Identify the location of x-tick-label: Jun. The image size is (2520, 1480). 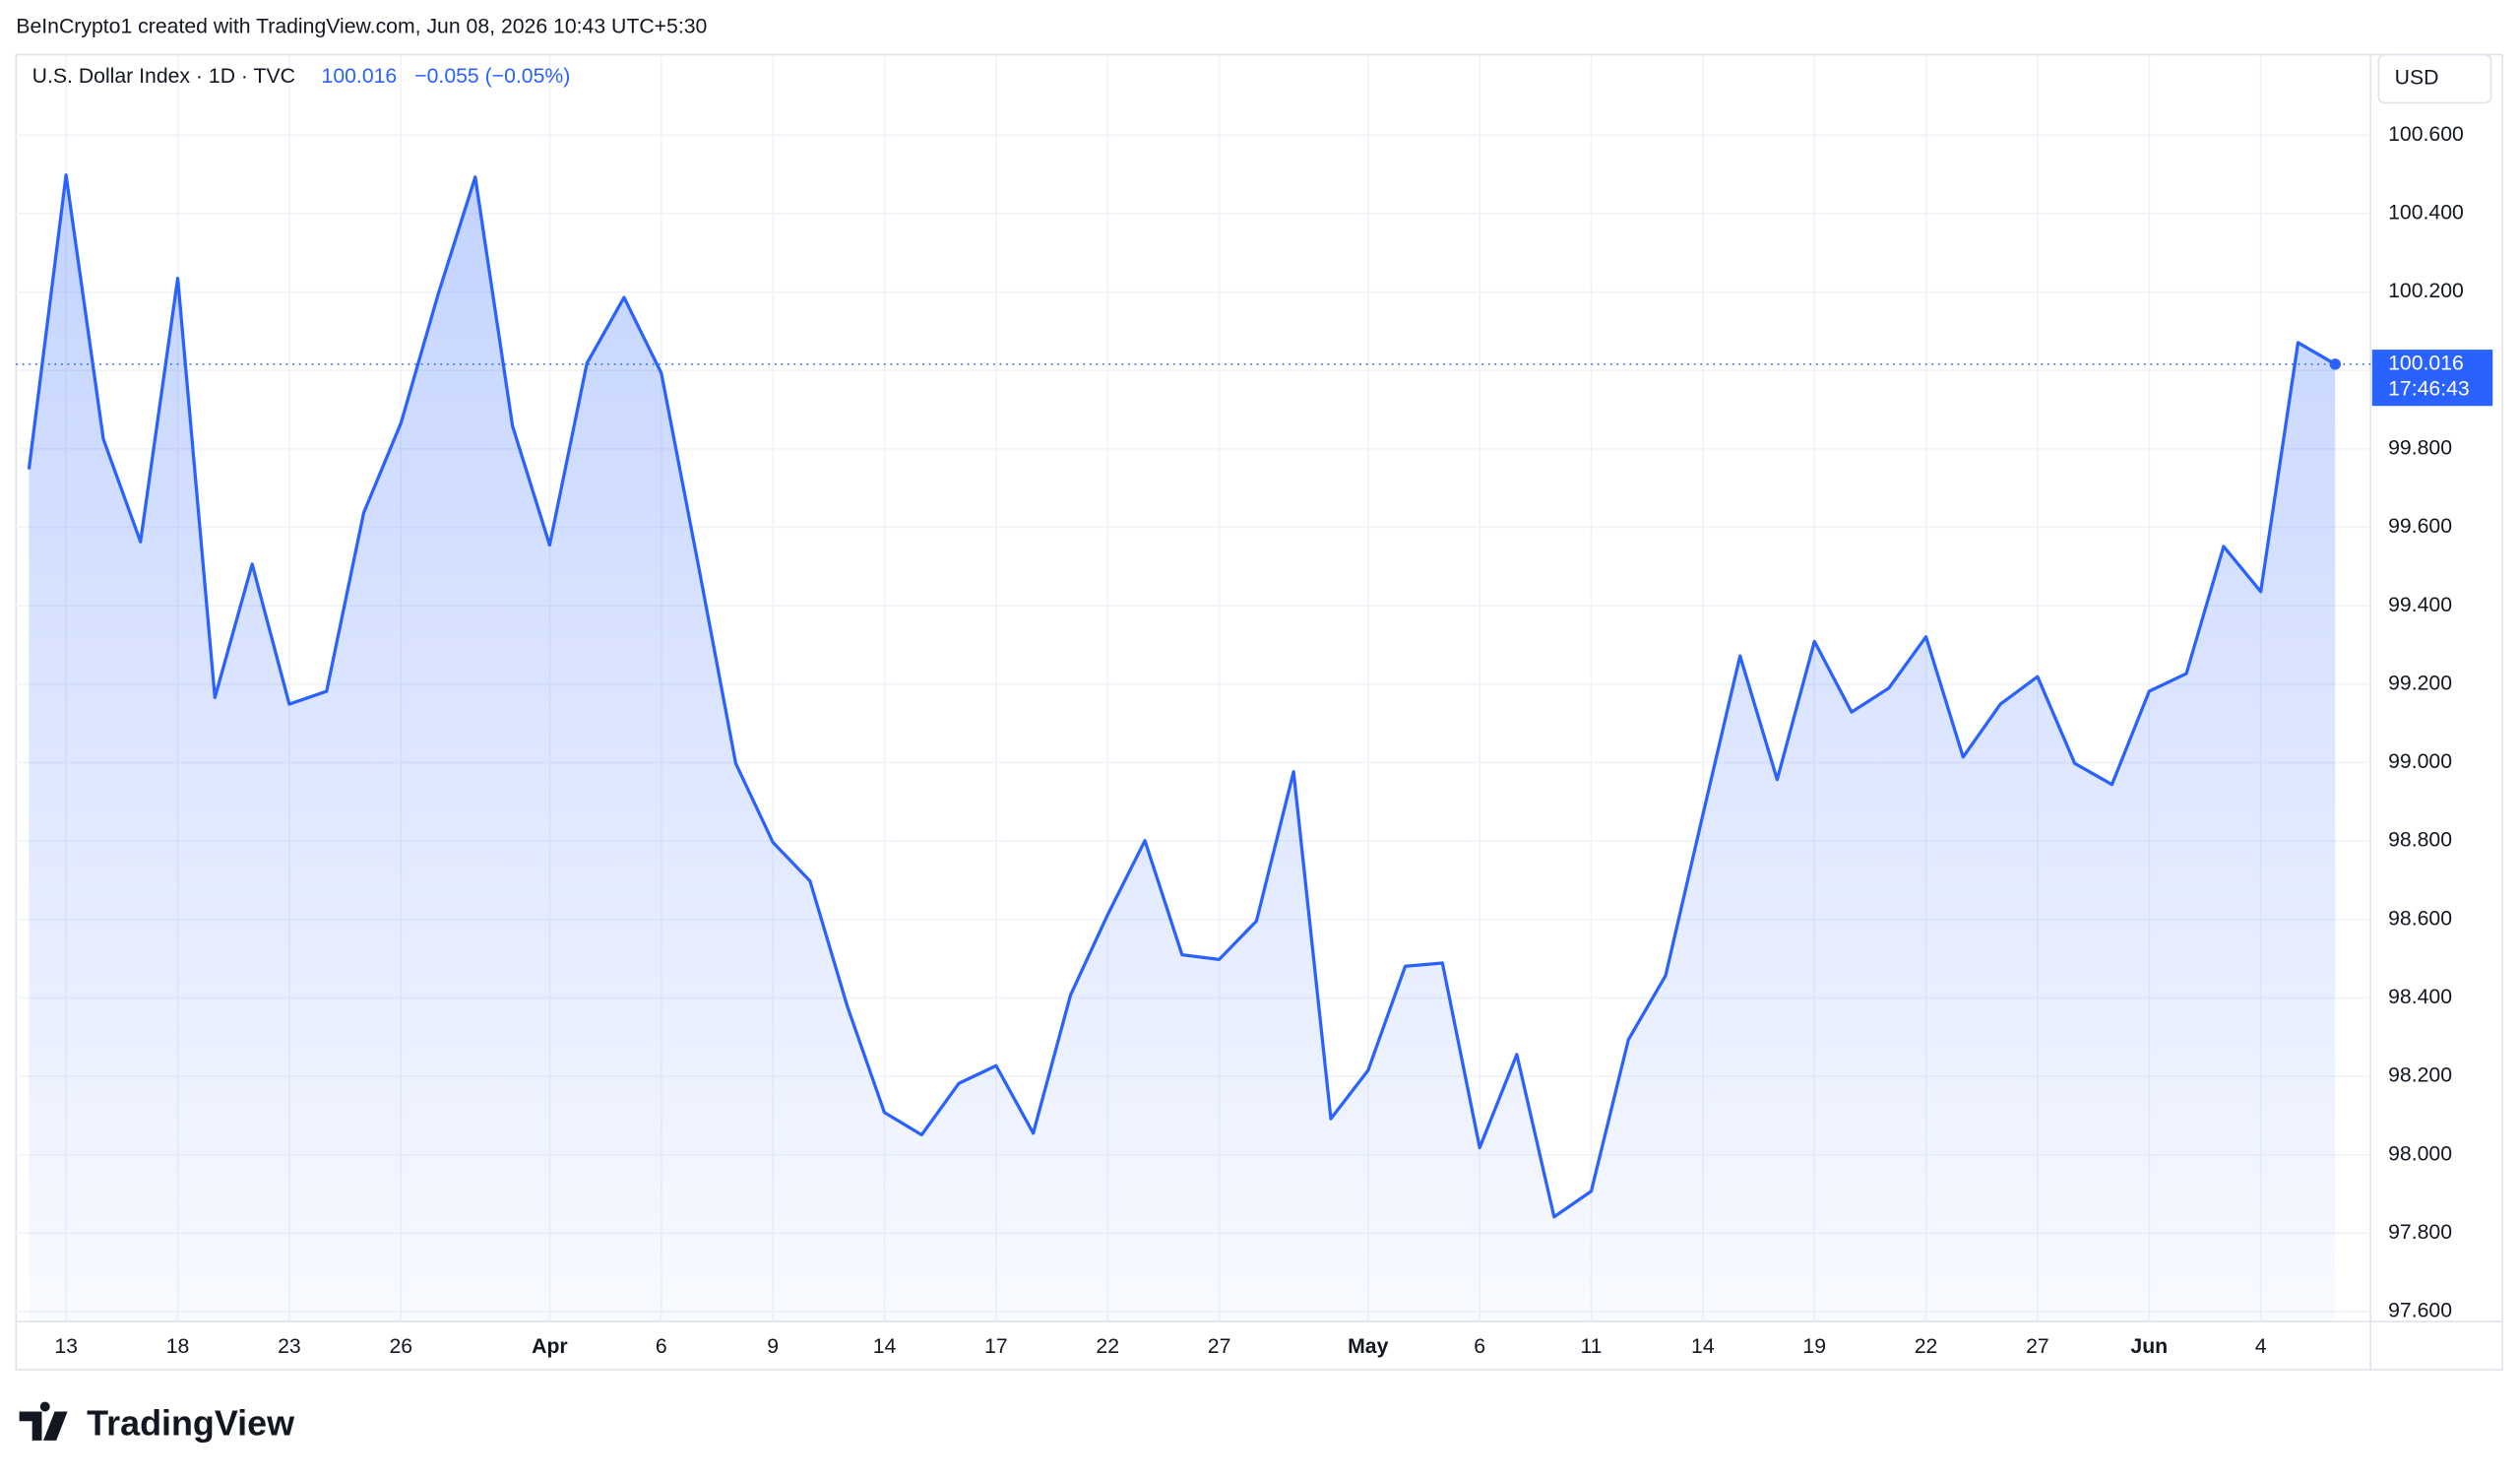
(2149, 1346).